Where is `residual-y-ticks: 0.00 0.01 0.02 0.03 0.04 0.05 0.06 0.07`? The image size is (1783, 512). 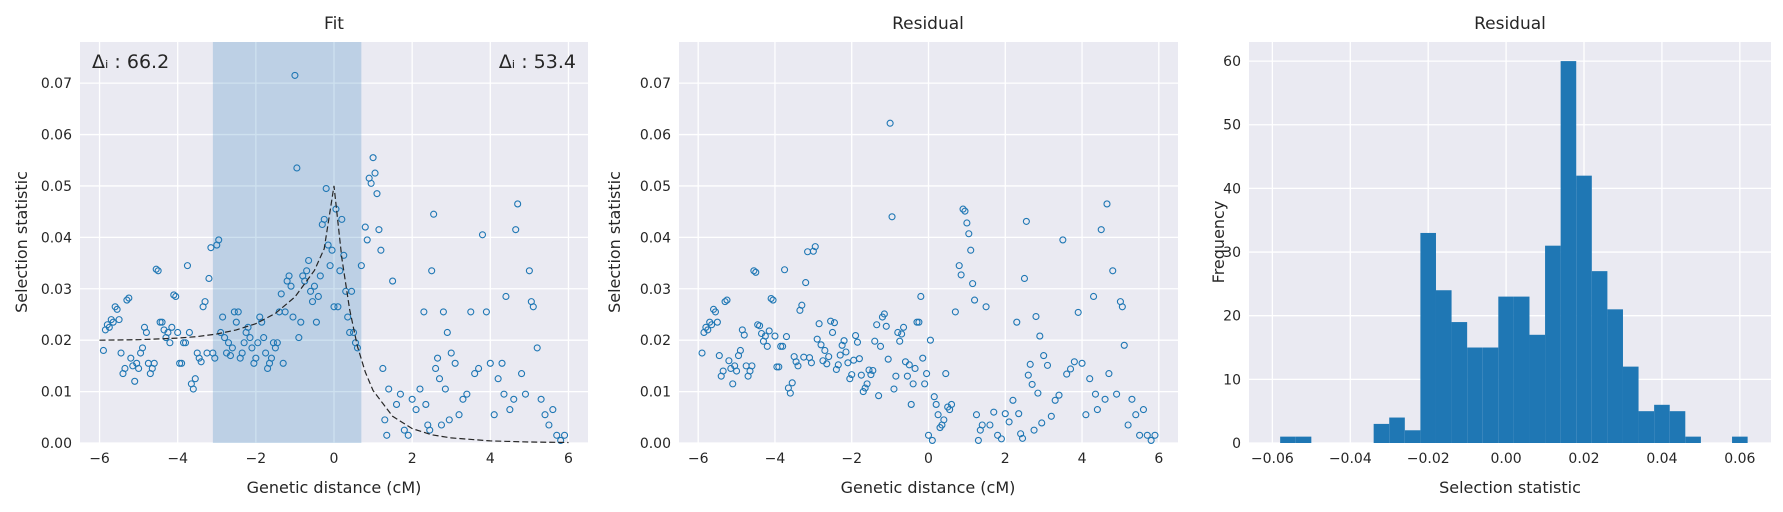 residual-y-ticks: 0.00 0.01 0.02 0.03 0.04 0.05 0.06 0.07 is located at coordinates (655, 264).